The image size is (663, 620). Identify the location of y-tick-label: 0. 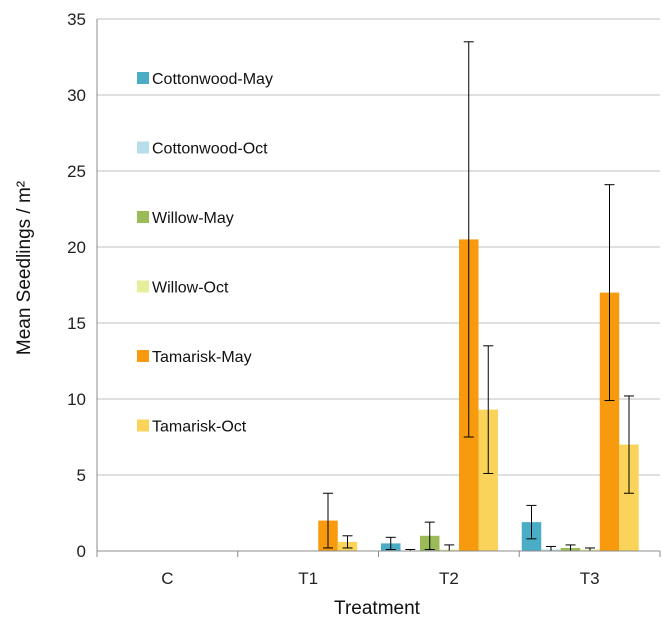
(81, 551).